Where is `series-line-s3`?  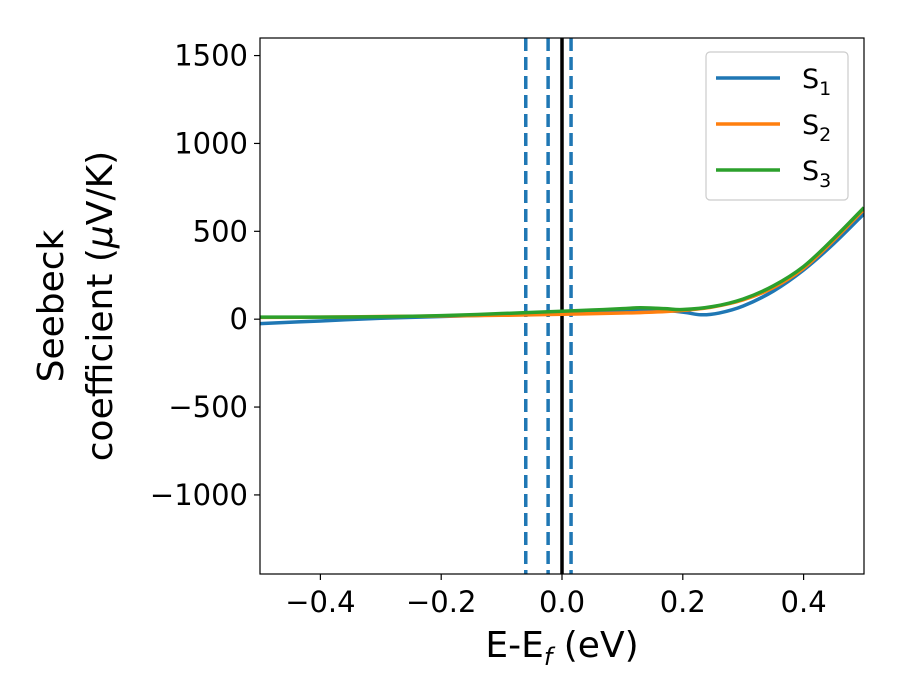 series-line-s3 is located at coordinates (562, 262).